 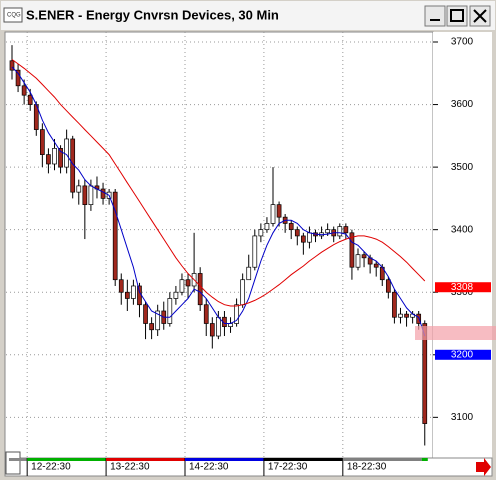 I want to click on x-tick-label: 14-22:30, so click(x=209, y=467).